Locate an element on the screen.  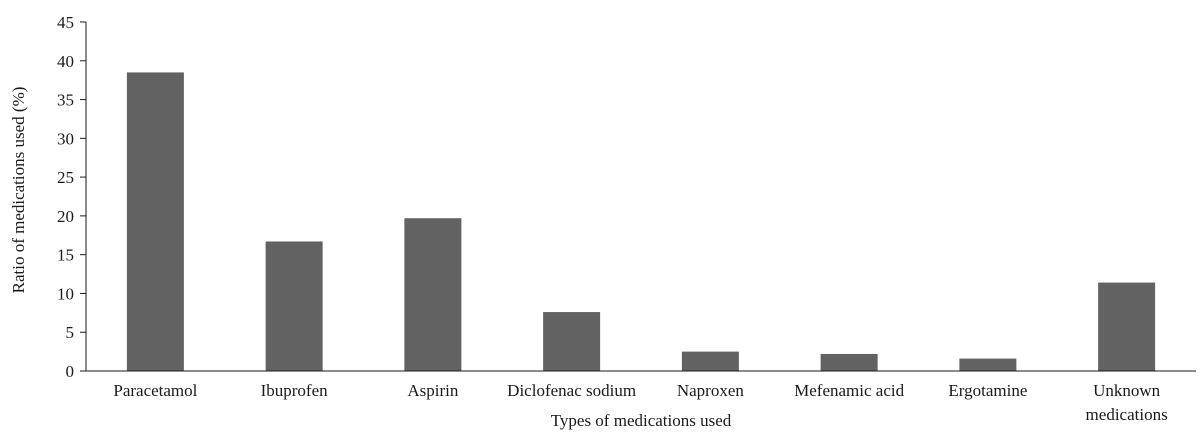
y-tick-label: 25 is located at coordinates (65, 177).